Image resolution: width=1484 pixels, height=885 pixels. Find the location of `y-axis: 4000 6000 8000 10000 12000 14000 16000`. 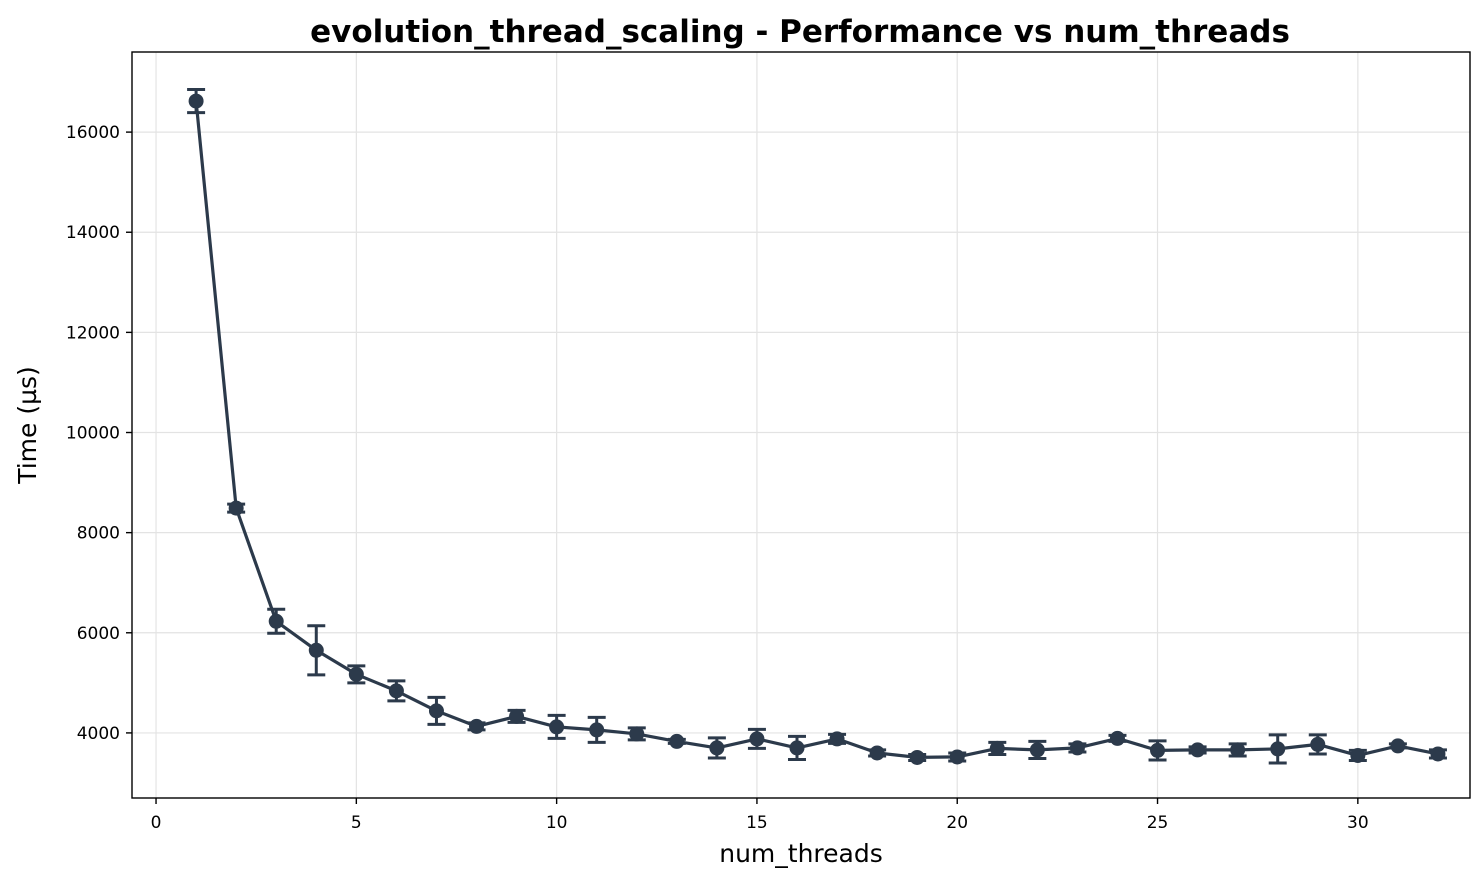

y-axis: 4000 6000 8000 10000 12000 14000 16000 is located at coordinates (99, 433).